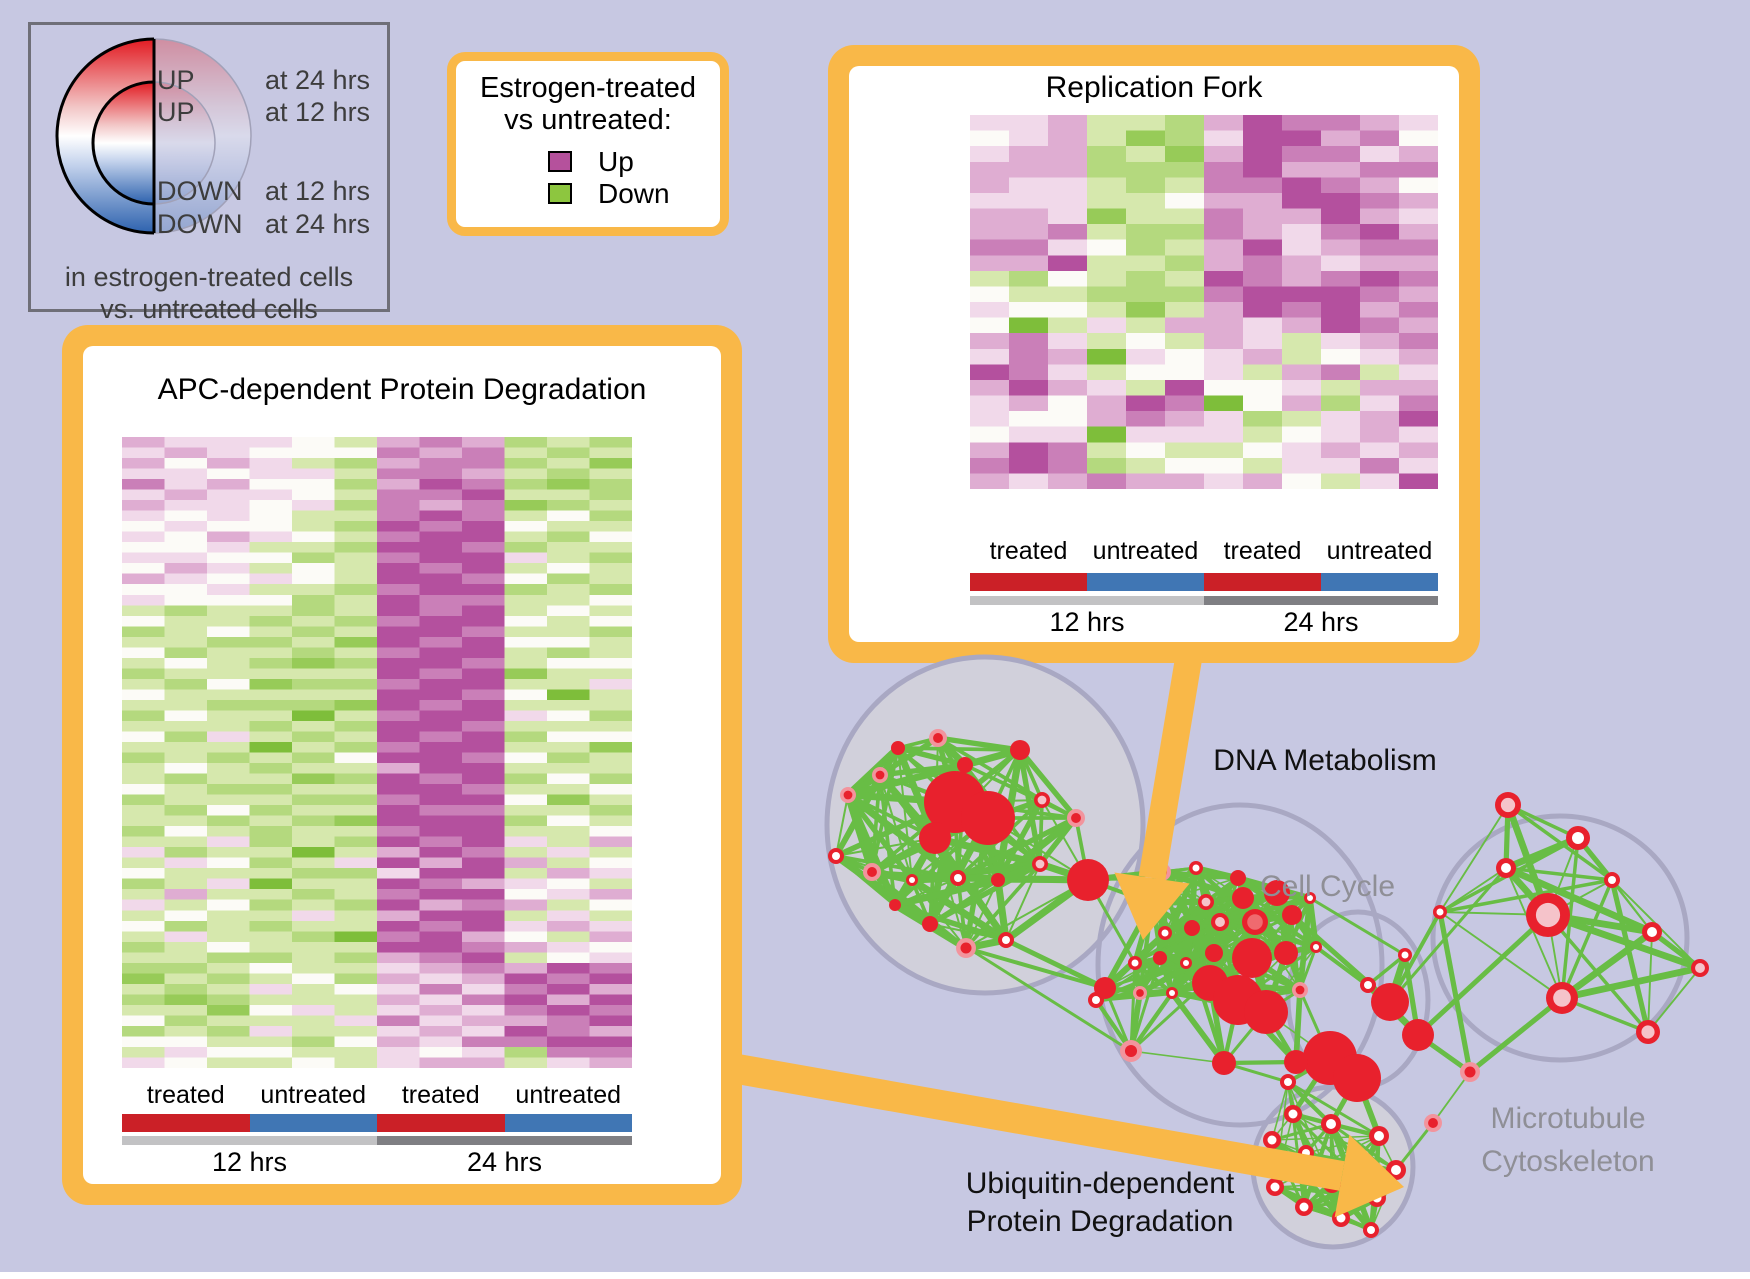  Describe the element at coordinates (1100, 1221) in the screenshot. I see `cluster-label-ubiquitin-line2: Protein Degradation` at that location.